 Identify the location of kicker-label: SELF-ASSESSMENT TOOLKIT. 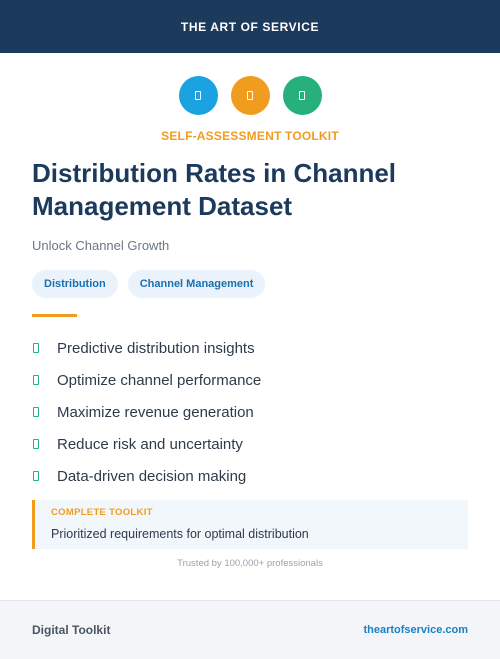
(250, 136).